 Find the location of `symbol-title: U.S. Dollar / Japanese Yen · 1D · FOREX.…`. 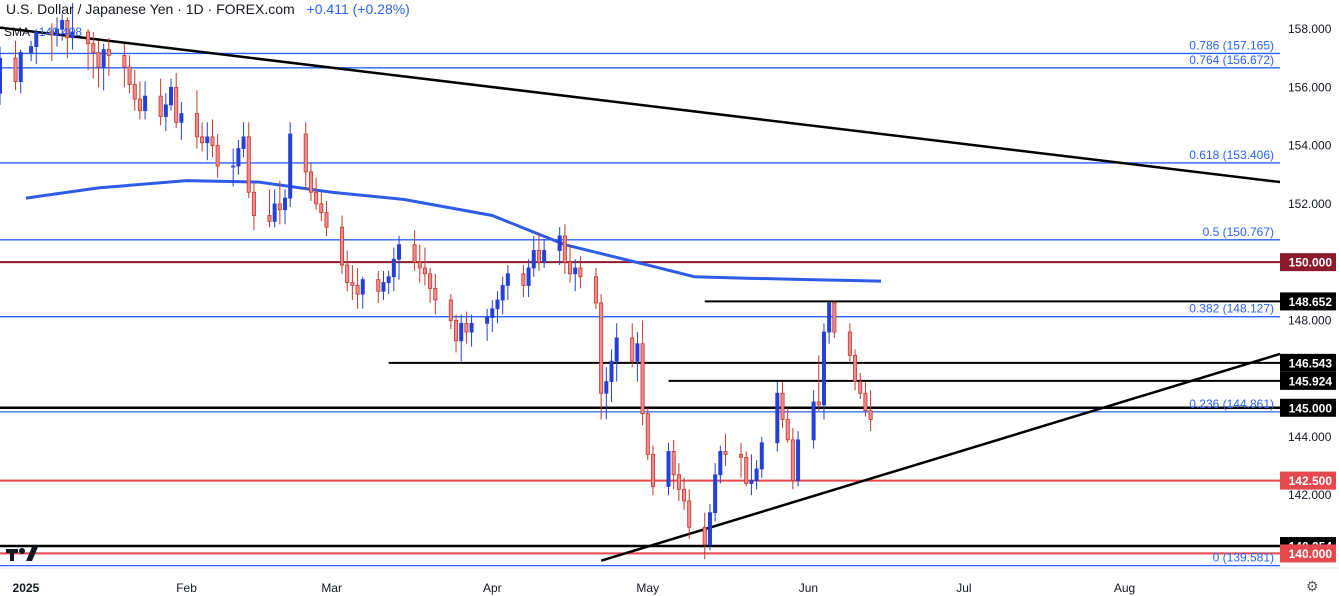

symbol-title: U.S. Dollar / Japanese Yen · 1D · FOREX.… is located at coordinates (150, 9).